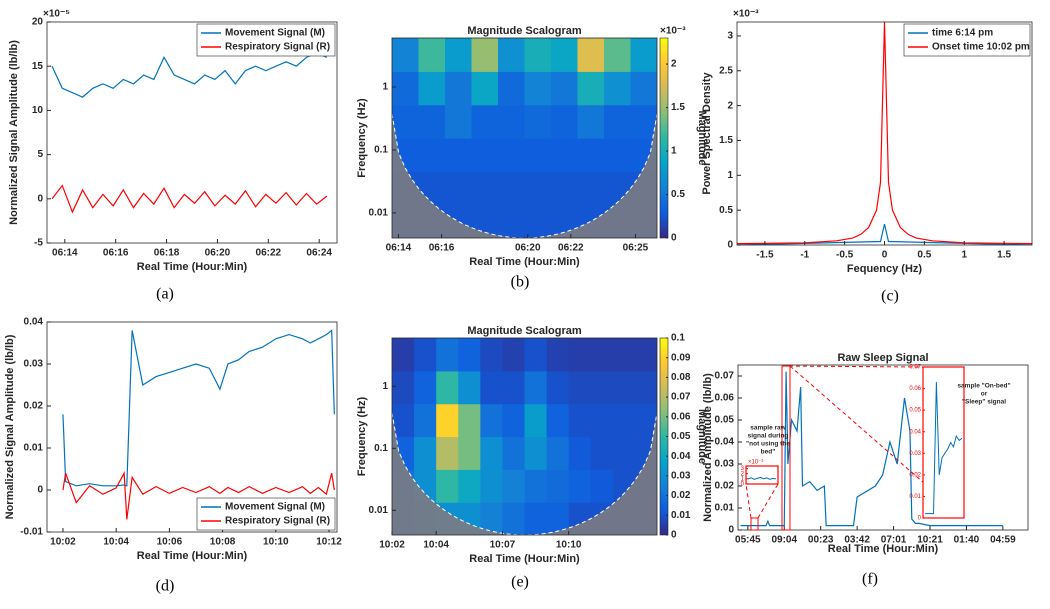 The height and width of the screenshot is (609, 1050). Describe the element at coordinates (218, 253) in the screenshot. I see `x-tick-label: 06:20` at that location.